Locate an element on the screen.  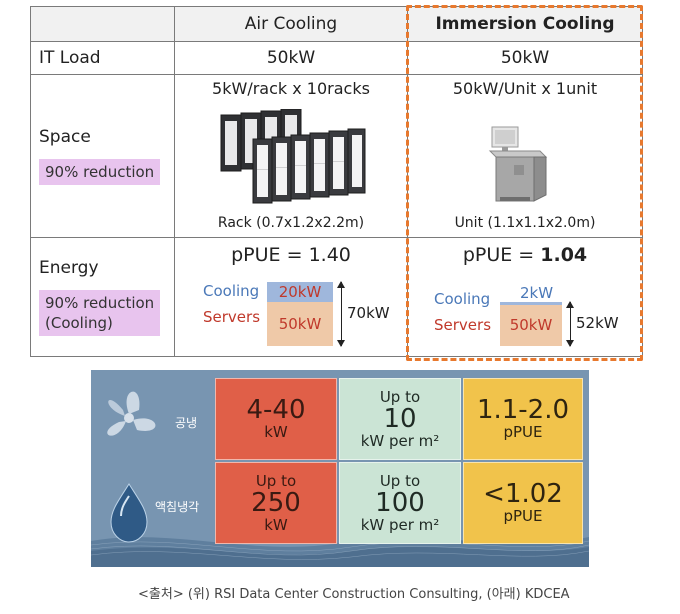
air-cooling-label: Cooling is located at coordinates (231, 291).